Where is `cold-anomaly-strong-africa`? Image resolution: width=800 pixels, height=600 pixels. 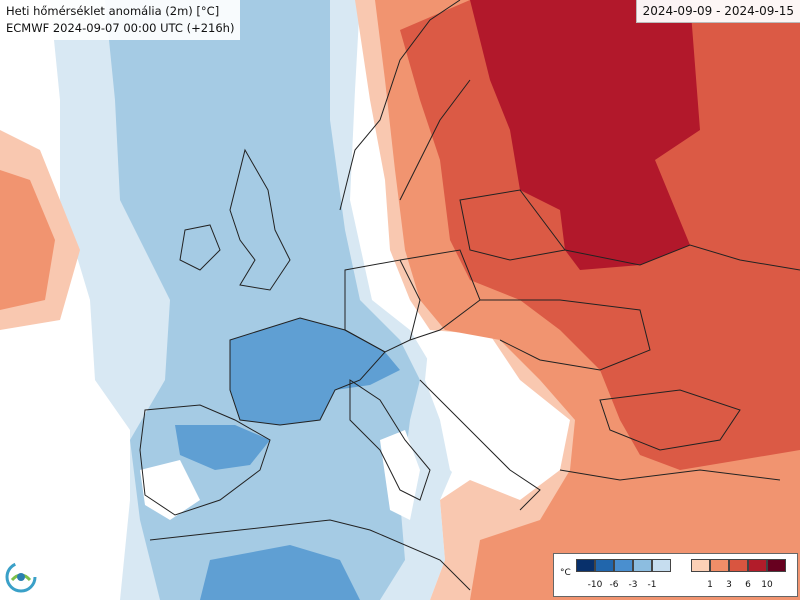
cold-anomaly-strong-africa is located at coordinates (280, 572).